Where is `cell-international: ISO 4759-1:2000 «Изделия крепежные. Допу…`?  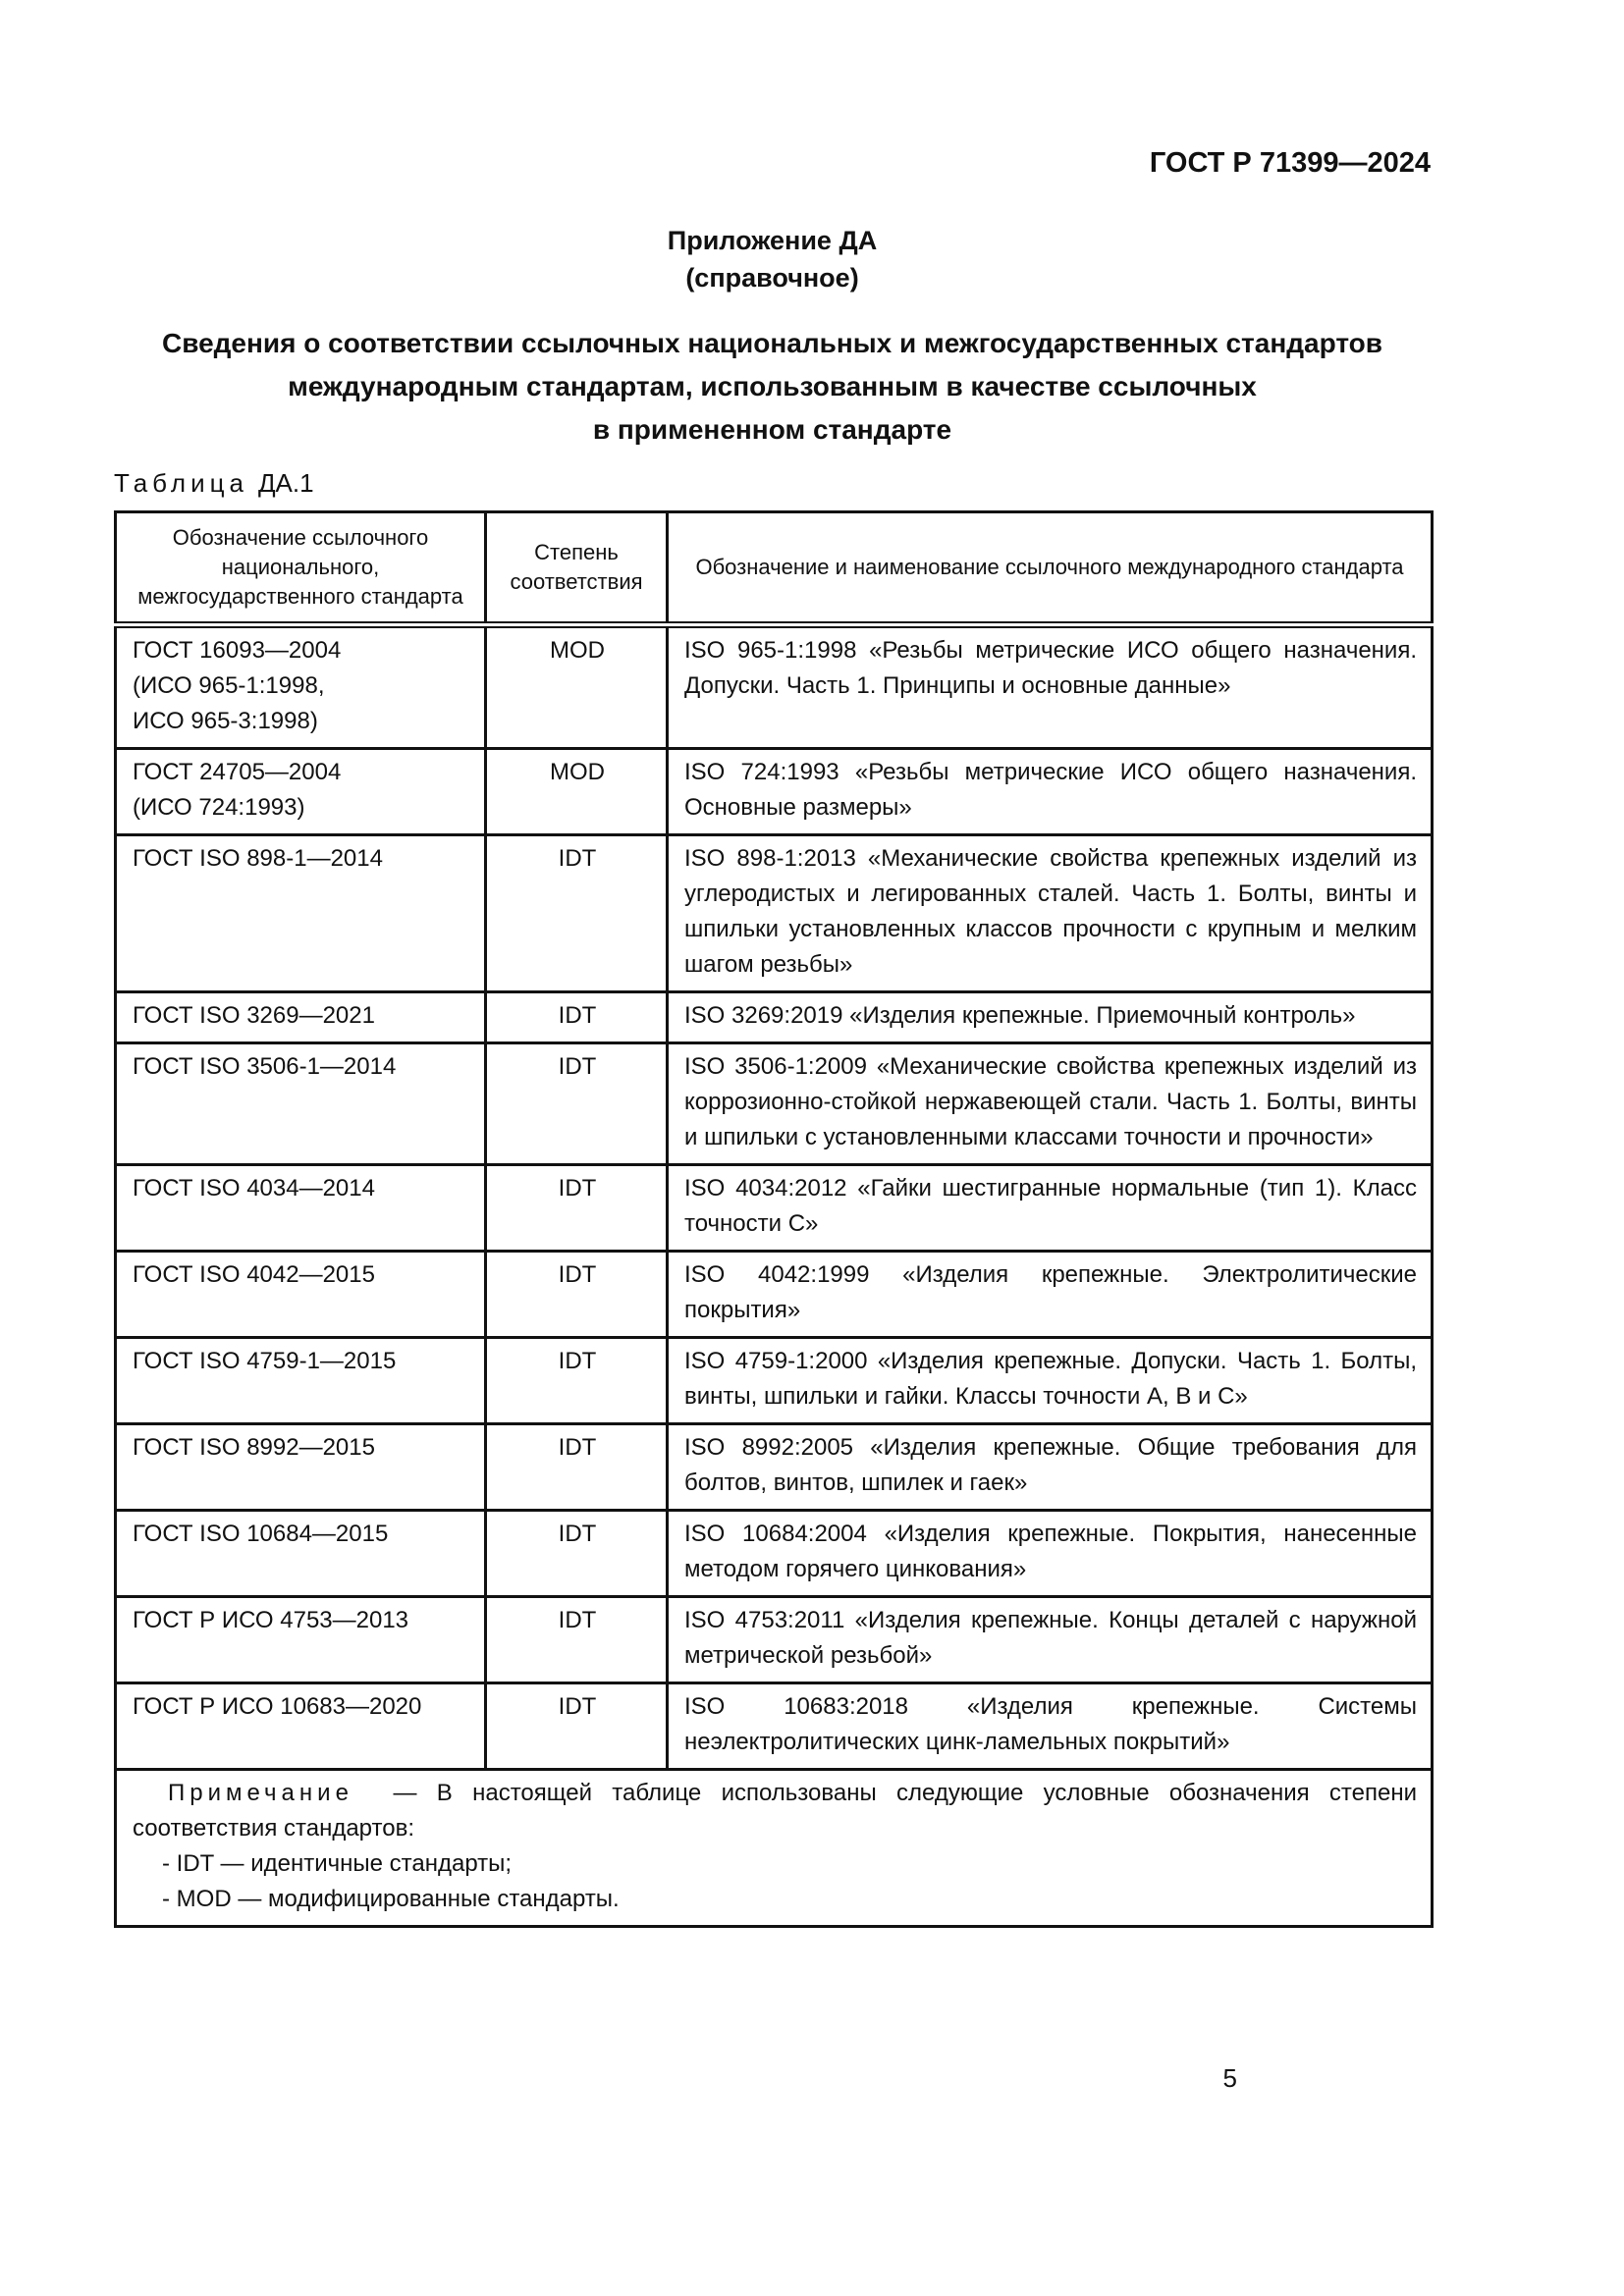 cell-international: ISO 4759-1:2000 «Изделия крепежные. Допу… is located at coordinates (1050, 1380).